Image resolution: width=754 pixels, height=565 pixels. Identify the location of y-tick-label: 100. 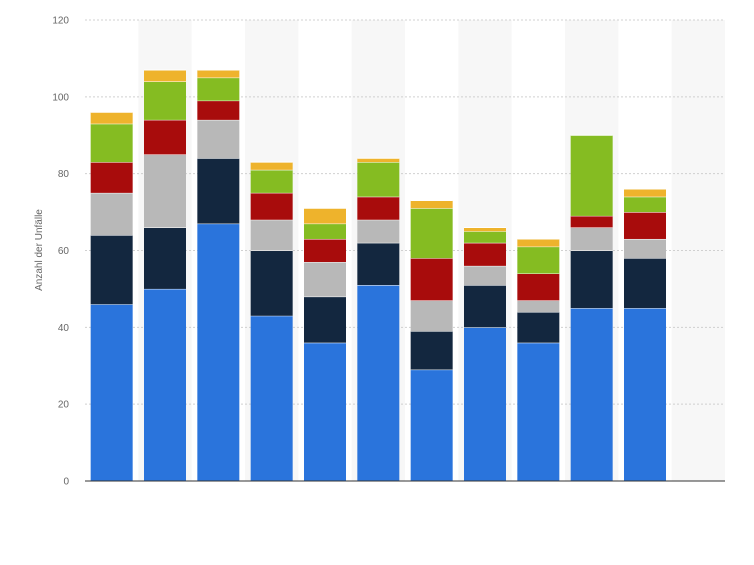
(60, 97).